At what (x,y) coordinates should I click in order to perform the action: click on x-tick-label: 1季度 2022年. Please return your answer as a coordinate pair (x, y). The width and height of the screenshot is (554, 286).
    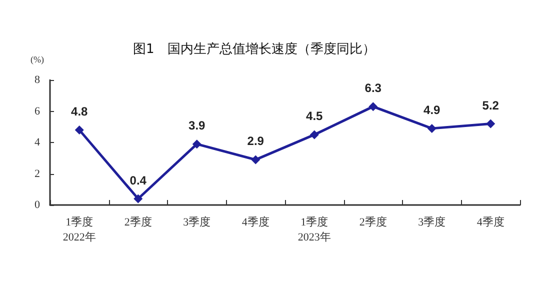
    Looking at the image, I should click on (79, 230).